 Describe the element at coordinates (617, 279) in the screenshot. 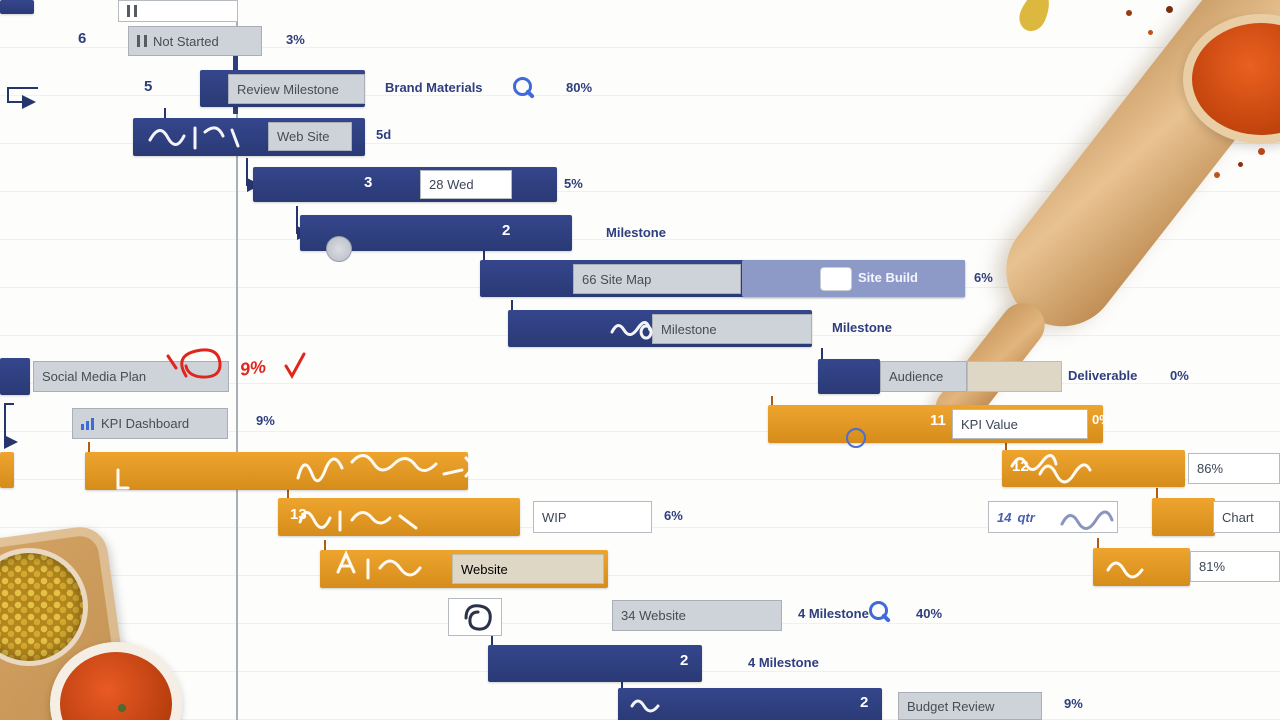

I see `task-label: 66 Site Map` at that location.